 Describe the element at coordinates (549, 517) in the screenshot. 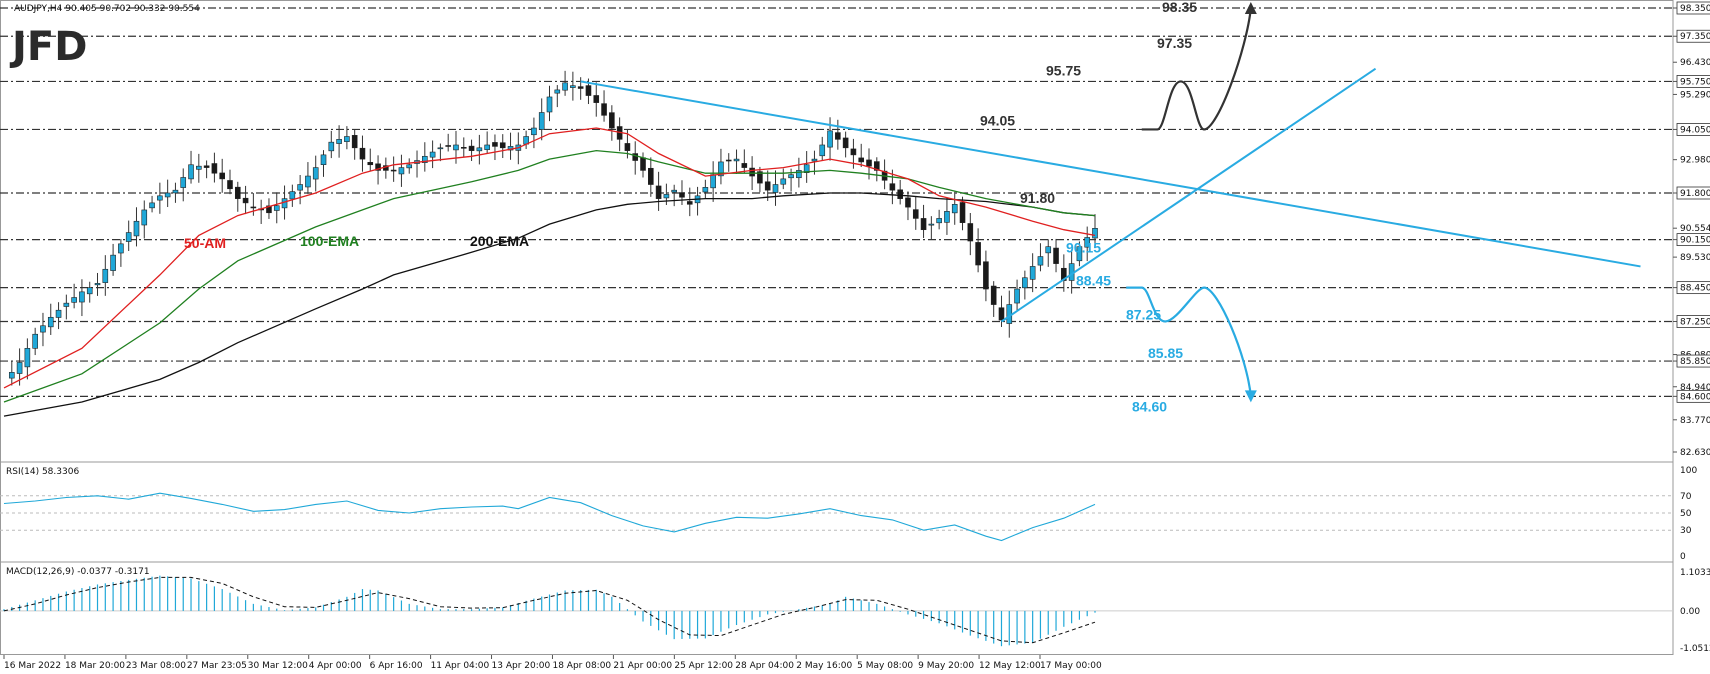

I see `rsi-line` at that location.